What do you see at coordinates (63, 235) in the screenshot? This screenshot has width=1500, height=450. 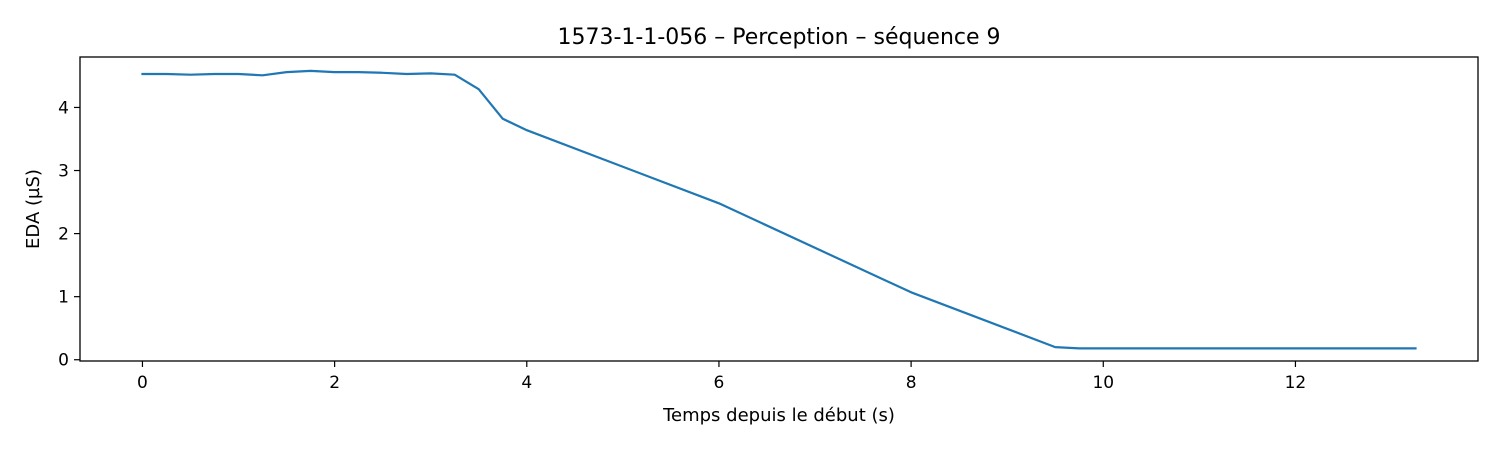 I see `y-tick-label: 2` at bounding box center [63, 235].